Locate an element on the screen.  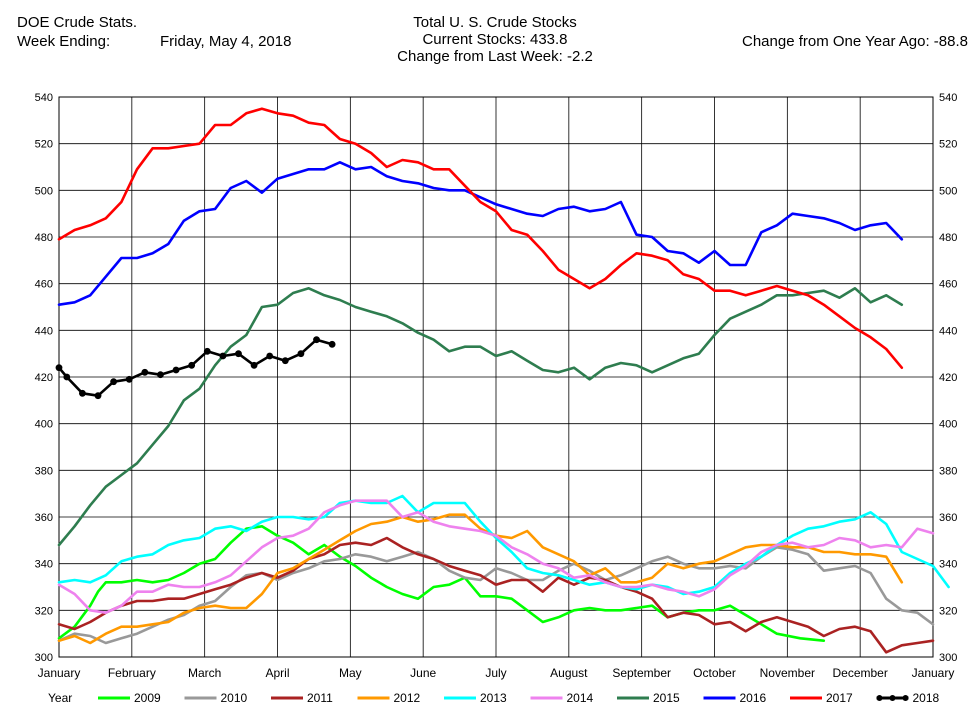
y-tick-label-right: 360 is located at coordinates (948, 518).